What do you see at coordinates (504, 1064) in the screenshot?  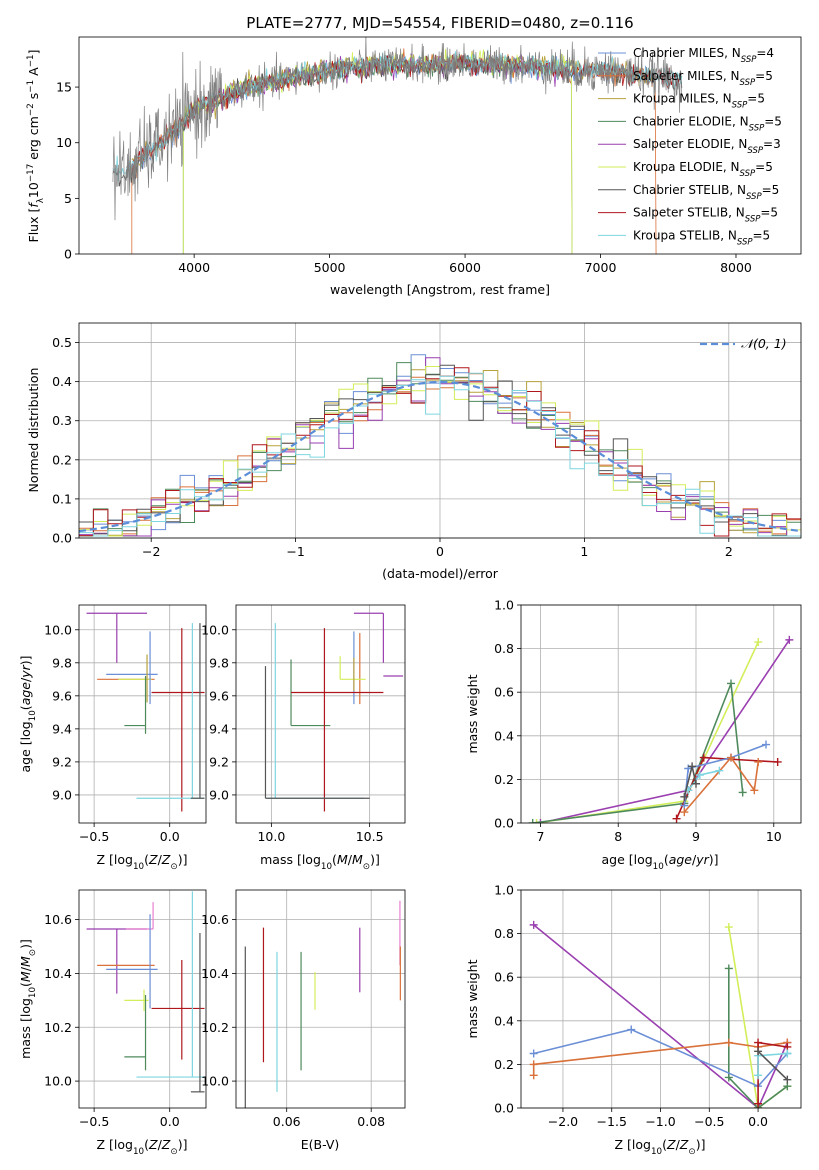 I see `weight_vs_Z-ytick-label: 0.2` at bounding box center [504, 1064].